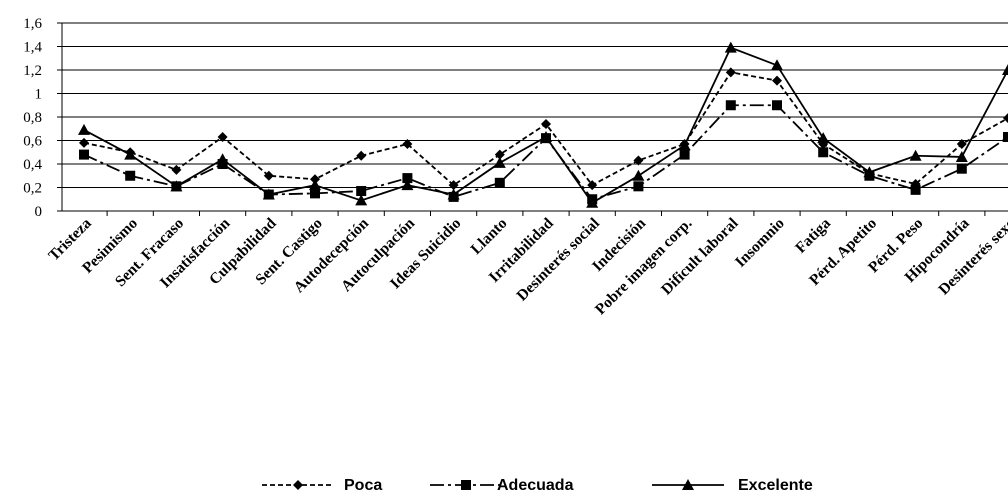 The height and width of the screenshot is (501, 1008). What do you see at coordinates (39, 212) in the screenshot?
I see `y-tick-label: 0` at bounding box center [39, 212].